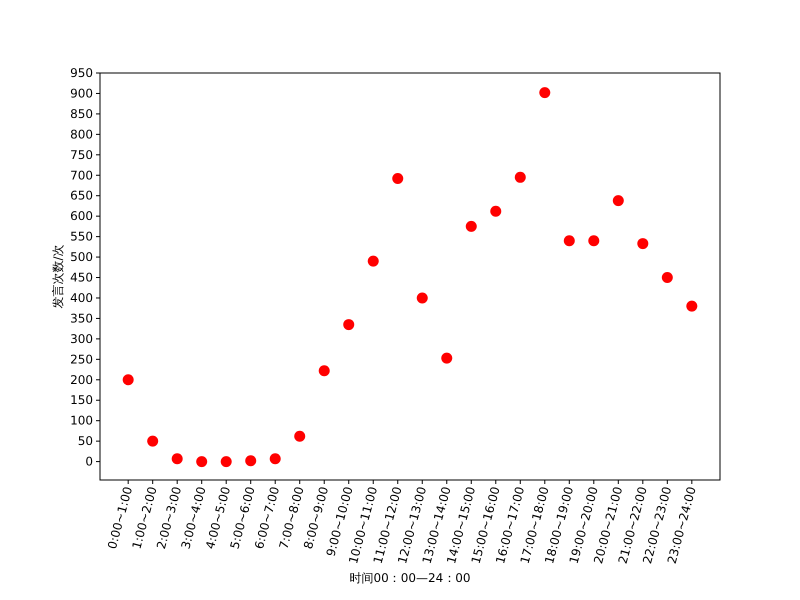 The height and width of the screenshot is (600, 800). Describe the element at coordinates (81, 297) in the screenshot. I see `y-tick-label: 400` at that location.